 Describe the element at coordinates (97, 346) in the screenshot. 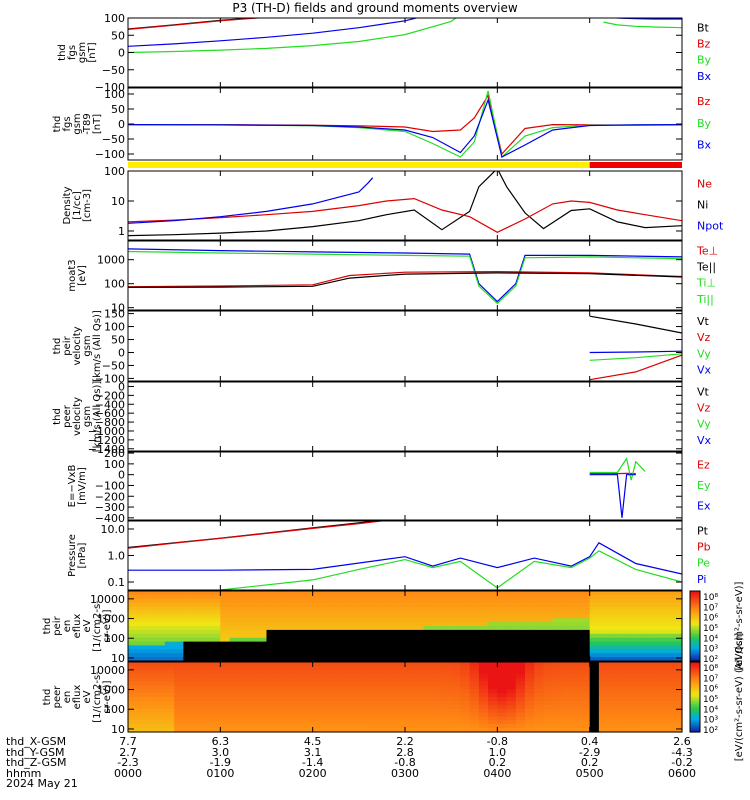

I see `y-axis-label: [km/s (All Qs)]` at that location.